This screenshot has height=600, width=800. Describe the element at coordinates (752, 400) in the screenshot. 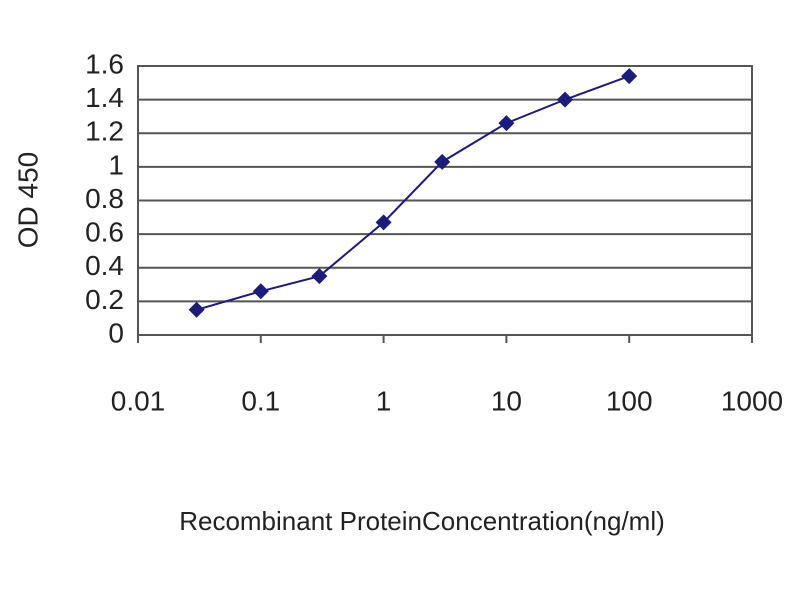

I see `x-tick-label: 1000` at that location.